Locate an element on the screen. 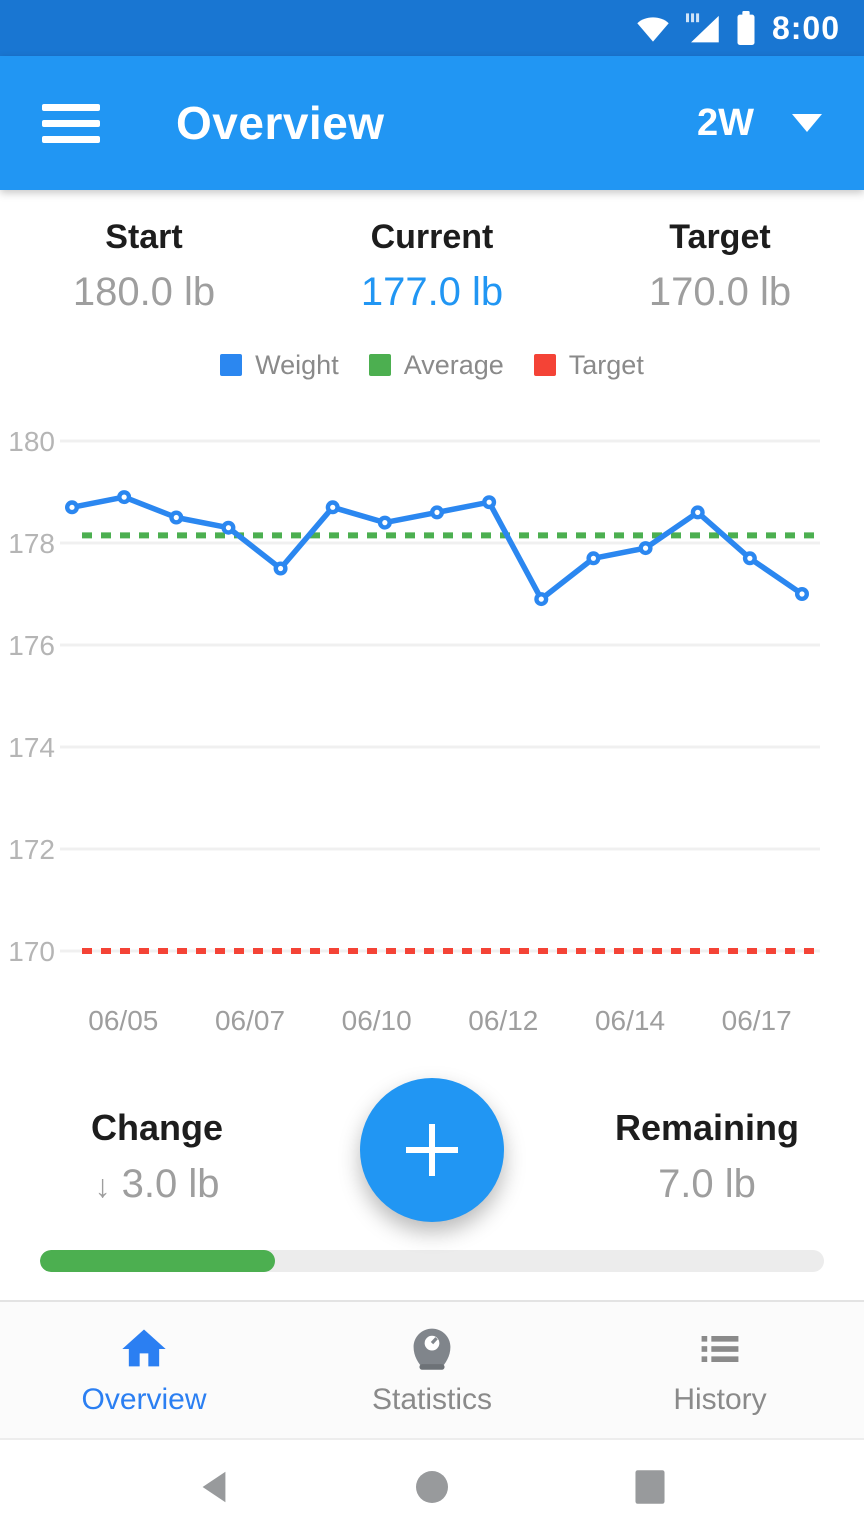 The width and height of the screenshot is (864, 1536). android-back-button is located at coordinates (214, 1487).